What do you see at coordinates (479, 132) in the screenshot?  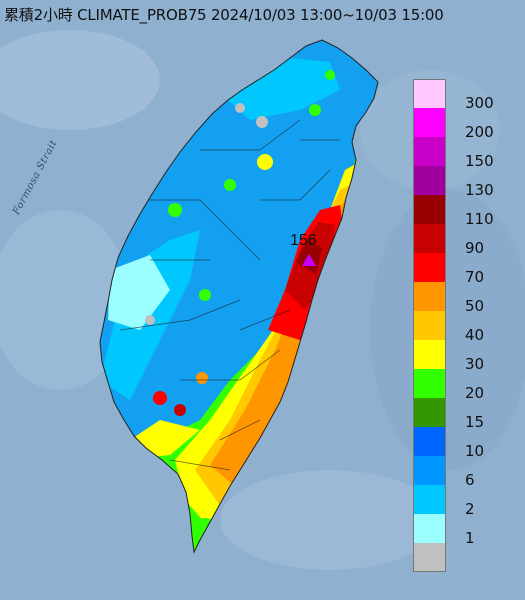 I see `legend-label: 200` at bounding box center [479, 132].